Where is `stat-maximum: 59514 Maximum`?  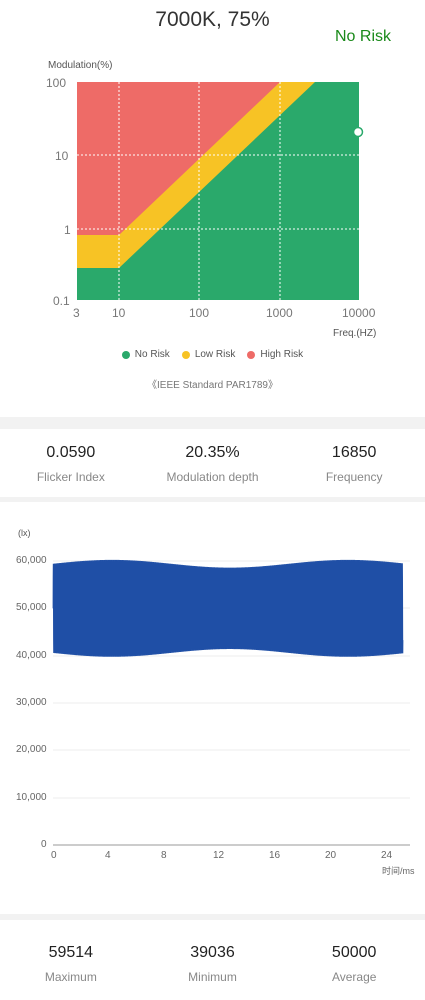
stat-maximum: 59514 Maximum is located at coordinates (71, 964).